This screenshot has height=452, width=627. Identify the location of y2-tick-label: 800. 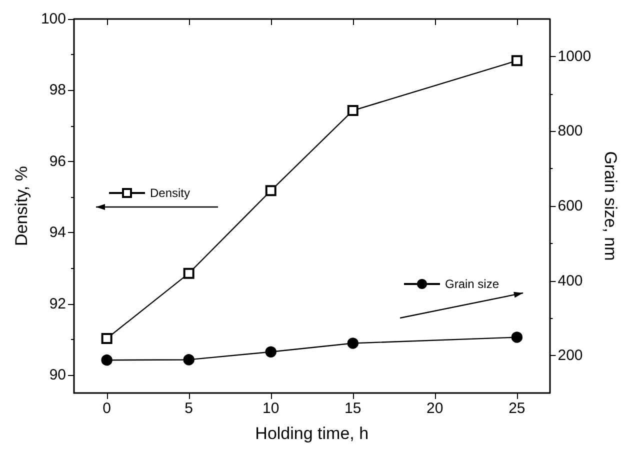
(570, 131).